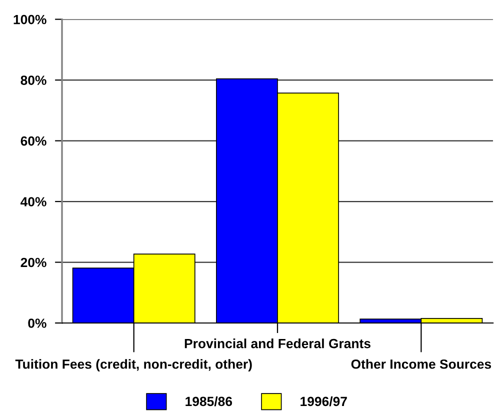 The image size is (494, 411). Describe the element at coordinates (33, 141) in the screenshot. I see `y-tick-label: 60%` at that location.